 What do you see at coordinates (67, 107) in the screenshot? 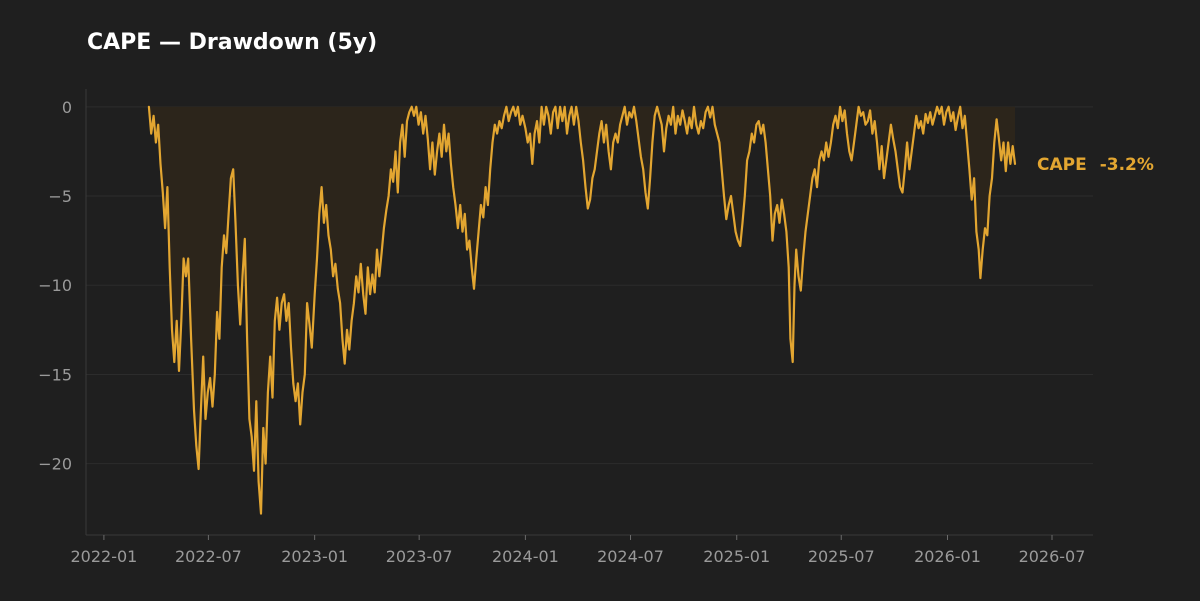
I see `y-tick-label: 0` at bounding box center [67, 107].